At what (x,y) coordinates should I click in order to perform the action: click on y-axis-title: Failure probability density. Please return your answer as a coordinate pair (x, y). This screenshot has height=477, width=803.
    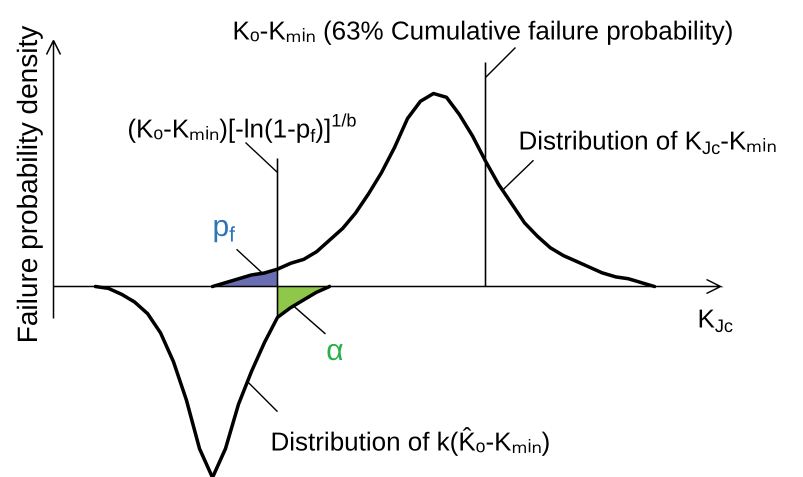
    Looking at the image, I should click on (27, 185).